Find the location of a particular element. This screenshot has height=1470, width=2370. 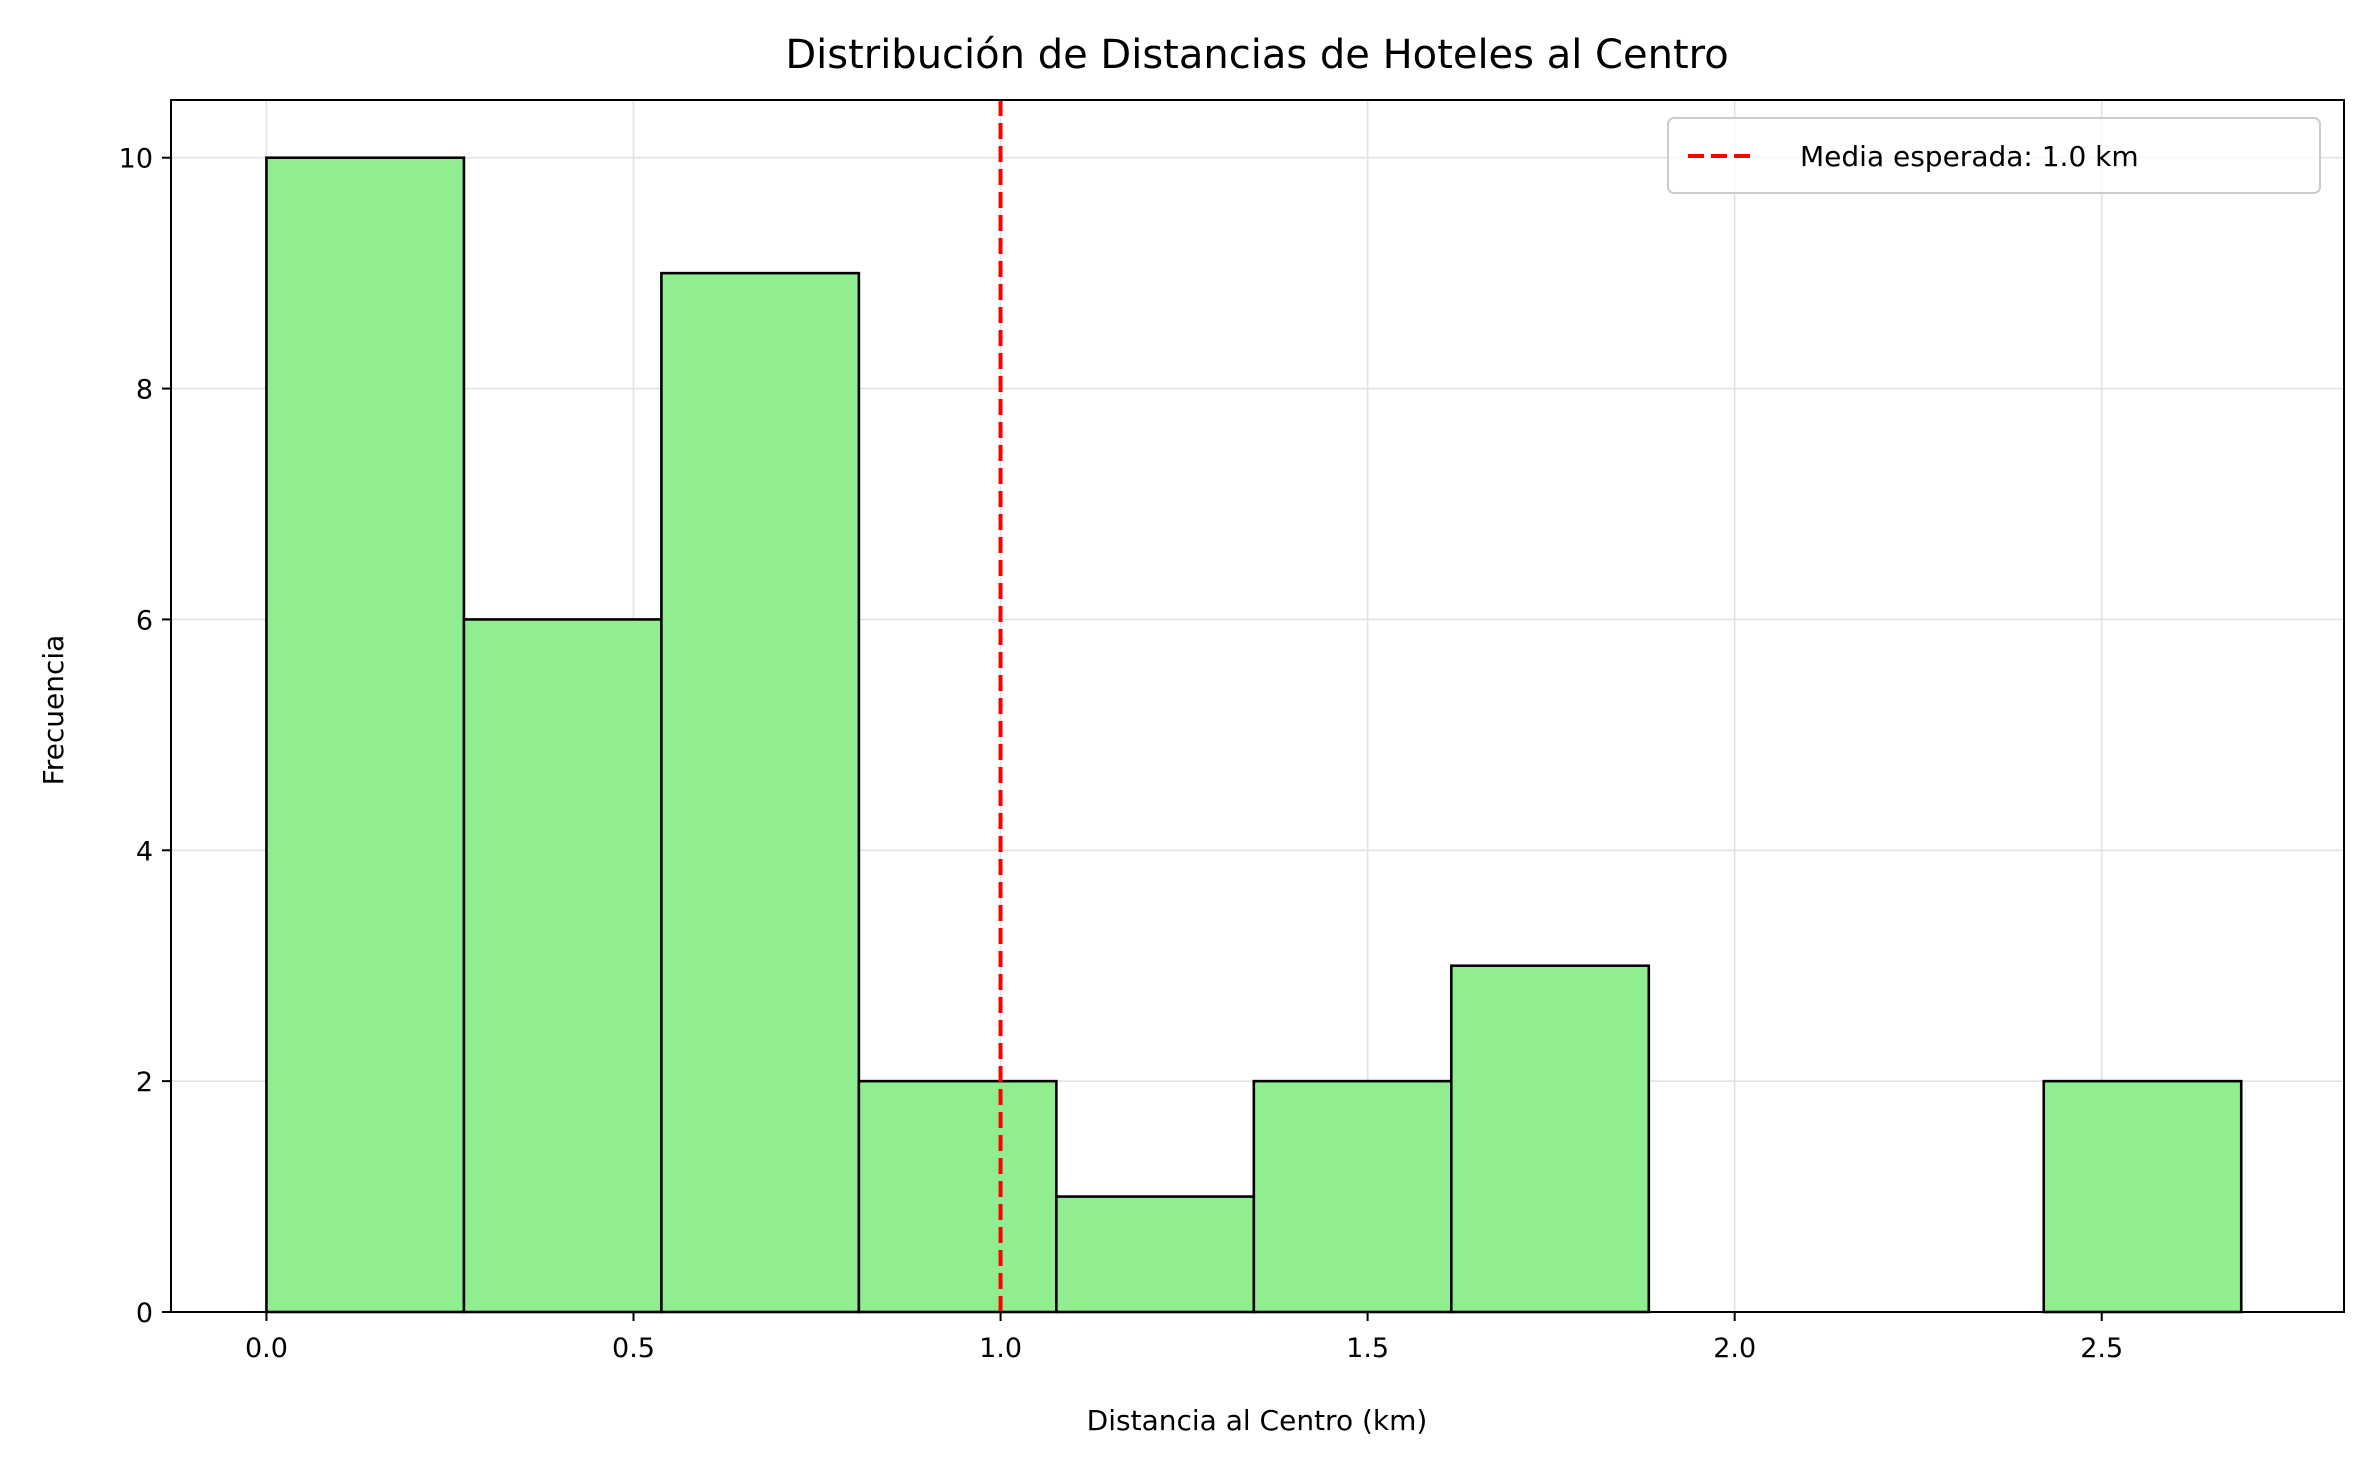

y-tick-label: 4 is located at coordinates (144, 851).